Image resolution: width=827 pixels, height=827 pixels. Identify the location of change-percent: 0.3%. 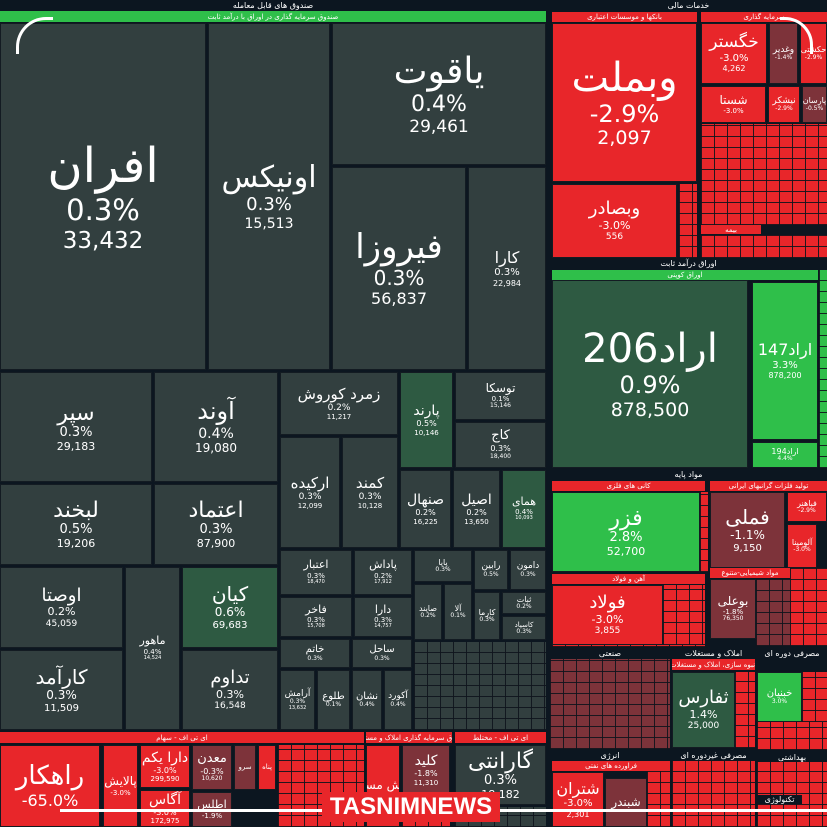
(524, 631).